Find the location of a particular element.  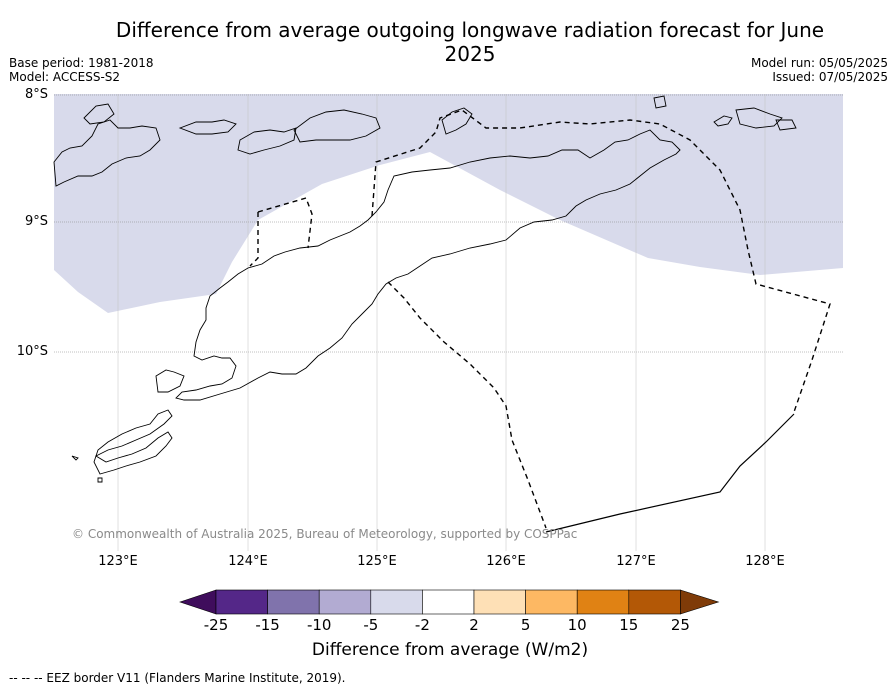

model-name: Model: ACCESS-S2 is located at coordinates (65, 77).